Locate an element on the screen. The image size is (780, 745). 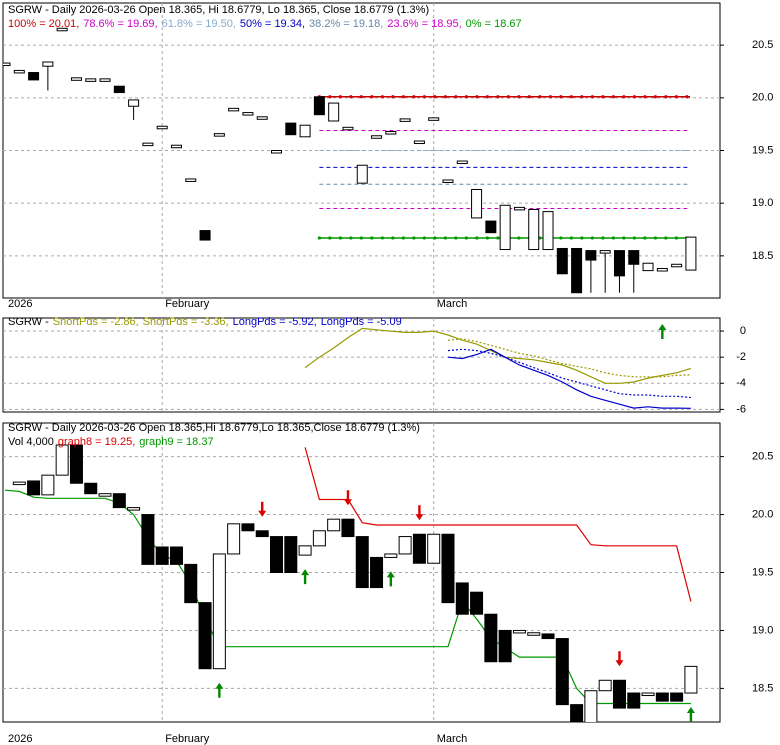
legend-entry: 78.6% = 19.69, is located at coordinates (120, 24).